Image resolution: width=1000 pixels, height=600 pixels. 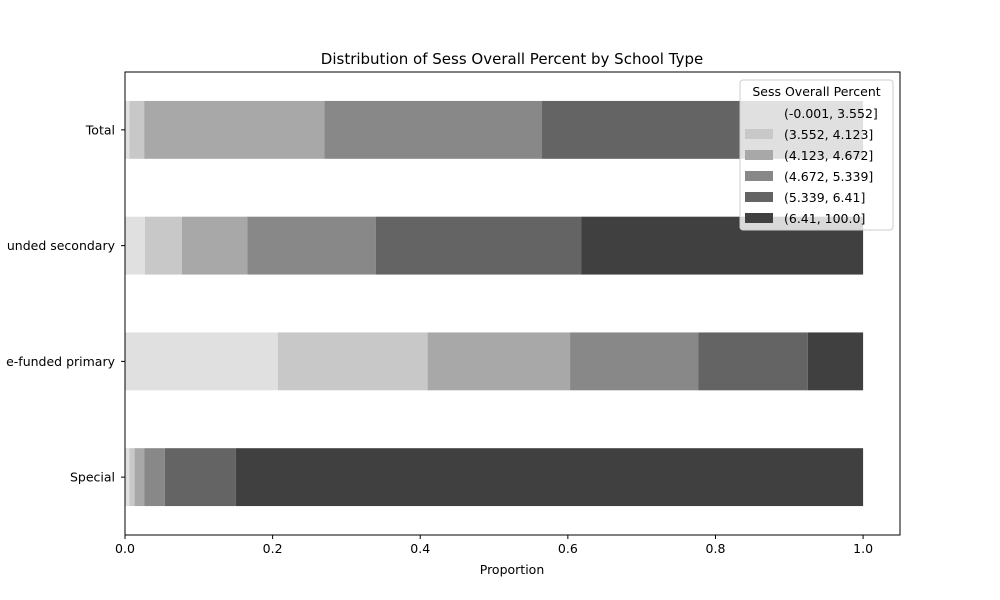 What do you see at coordinates (420, 548) in the screenshot?
I see `x-tick-label: 0.4` at bounding box center [420, 548].